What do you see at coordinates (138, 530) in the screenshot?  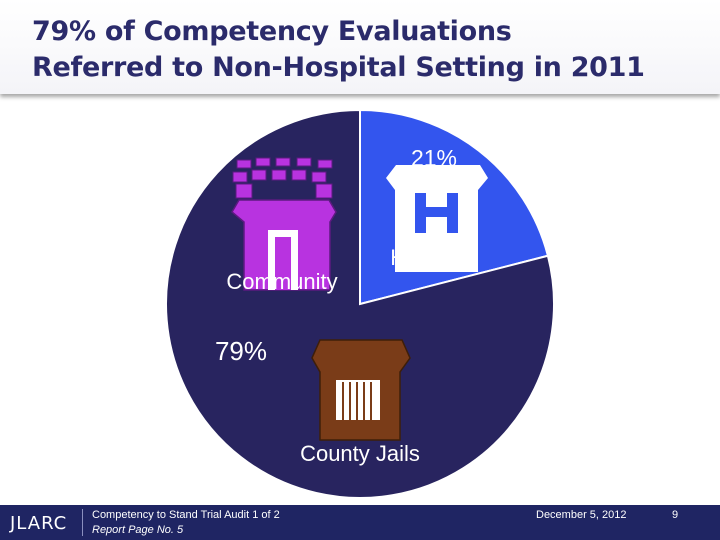 I see `footer-report-page: Report Page No. 5` at bounding box center [138, 530].